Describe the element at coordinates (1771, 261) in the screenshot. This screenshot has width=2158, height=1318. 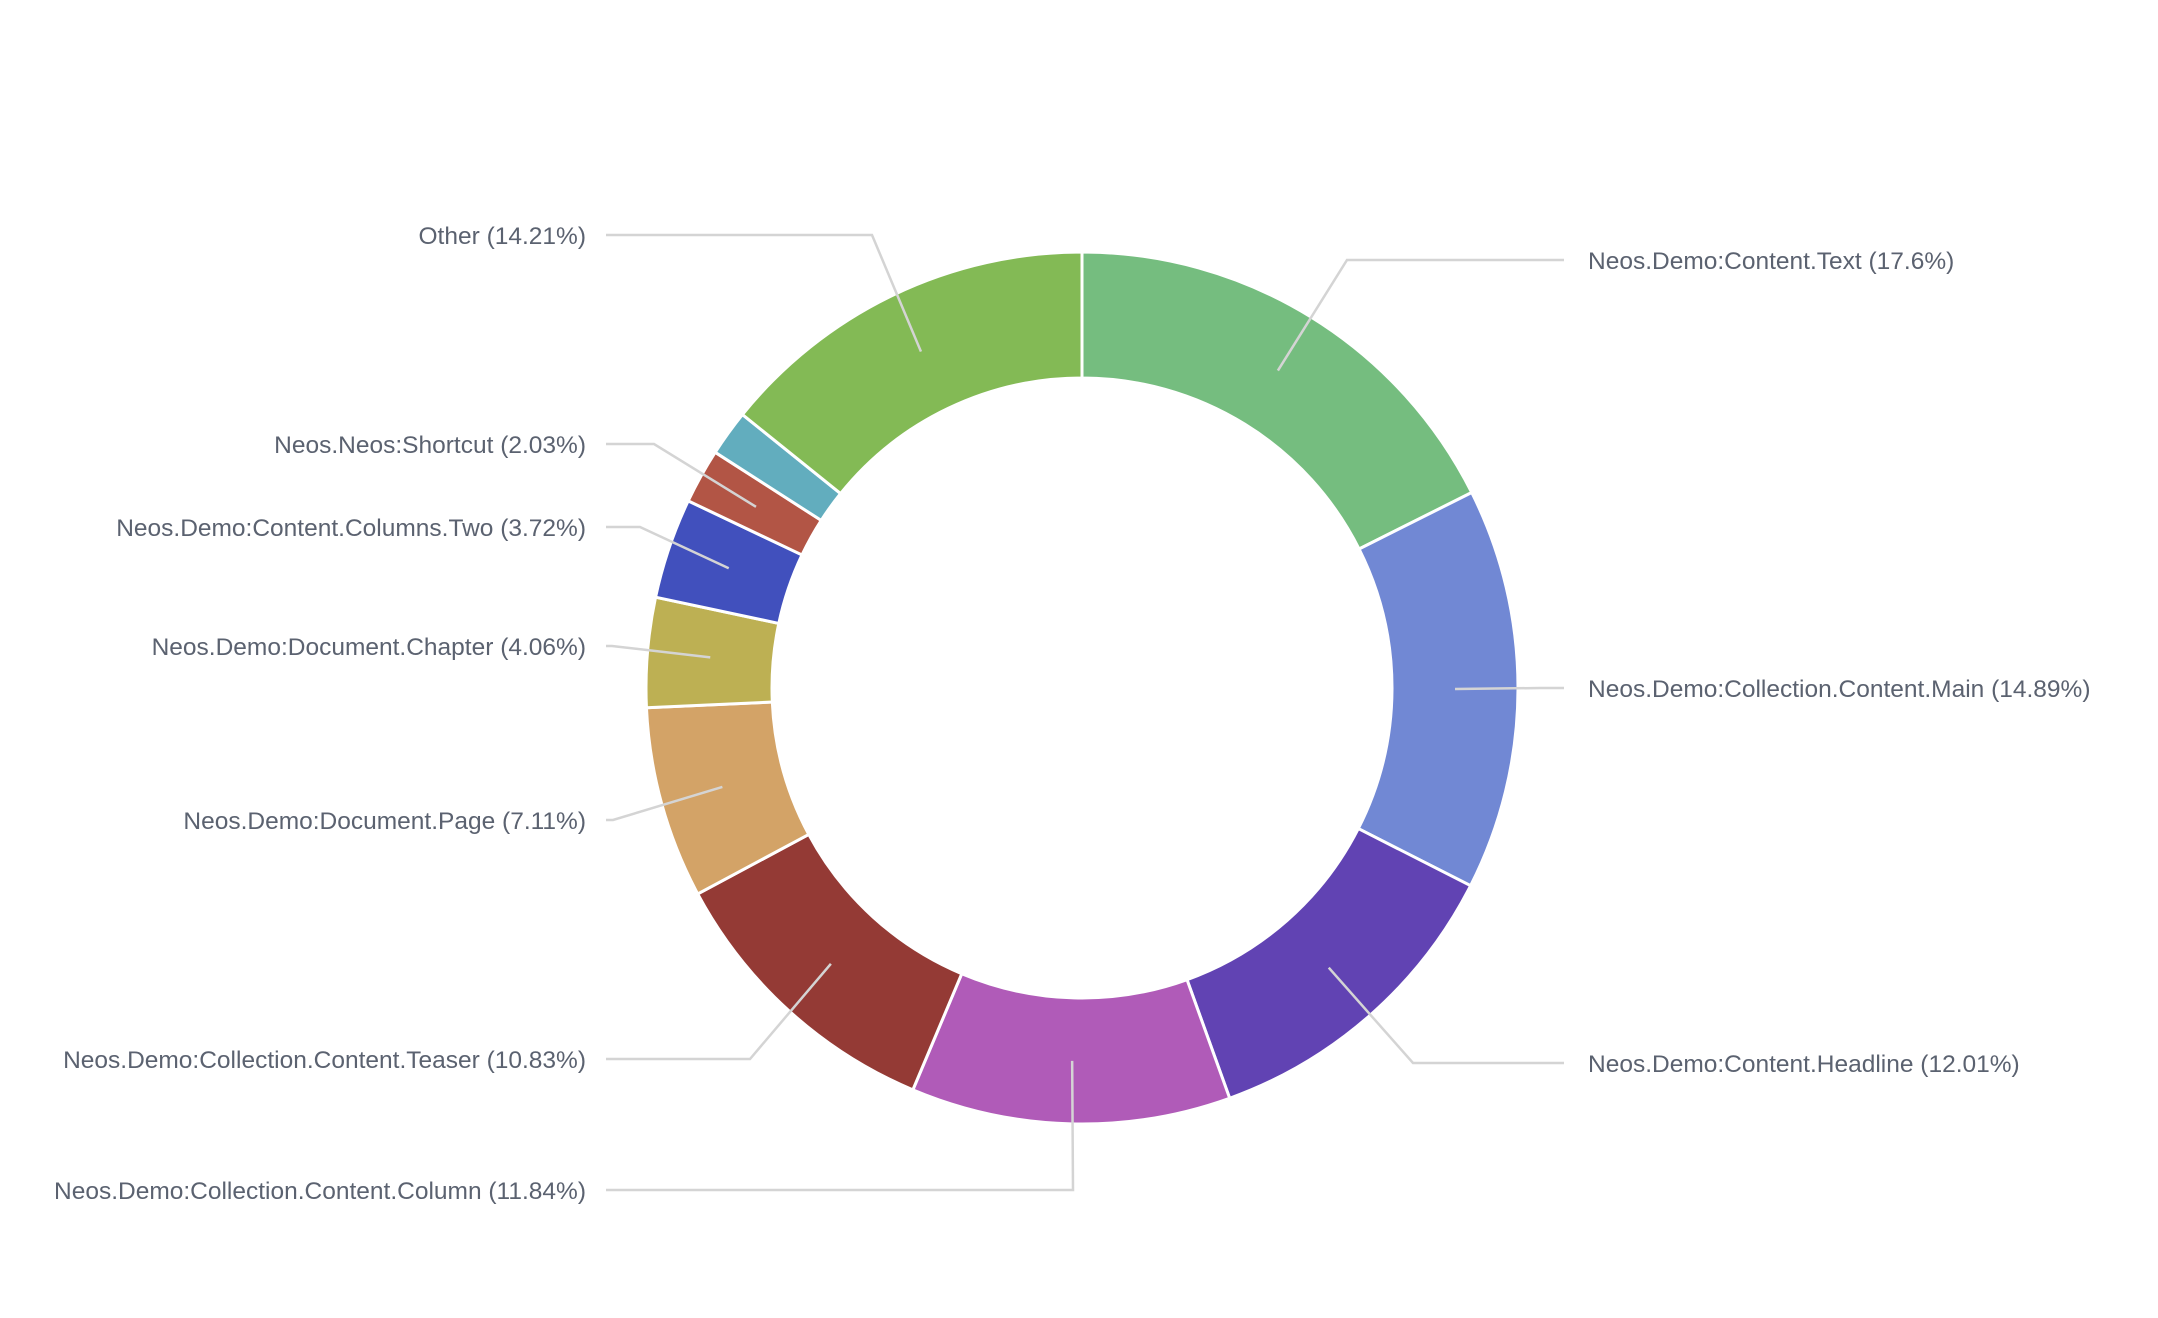
I see `slice-label-0: Neos.Demo:Content.Text (17.6%)` at that location.